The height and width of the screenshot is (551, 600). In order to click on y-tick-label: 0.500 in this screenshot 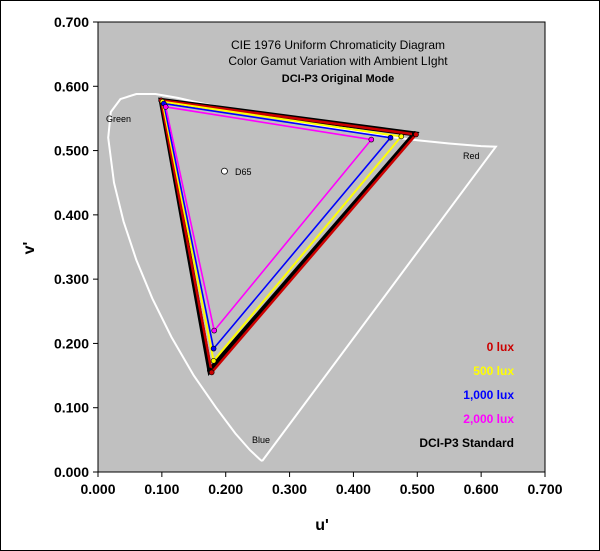, I will do `click(71, 151)`.